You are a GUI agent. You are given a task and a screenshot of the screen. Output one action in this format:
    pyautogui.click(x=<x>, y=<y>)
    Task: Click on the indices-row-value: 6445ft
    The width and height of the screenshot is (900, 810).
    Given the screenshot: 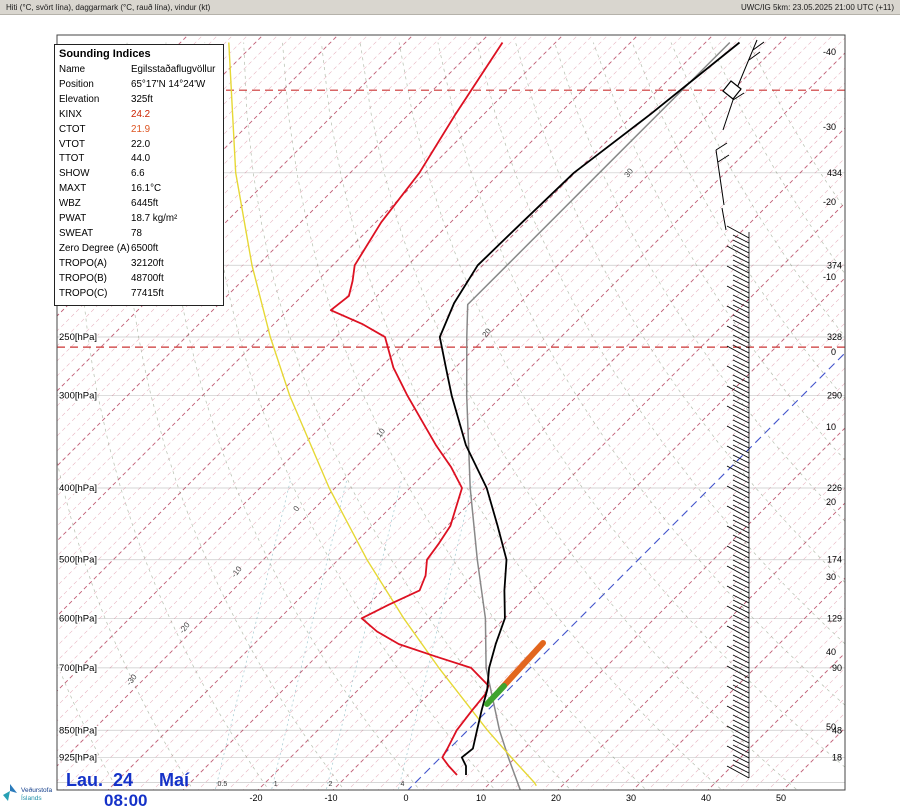 What is the action you would take?
    pyautogui.click(x=145, y=204)
    